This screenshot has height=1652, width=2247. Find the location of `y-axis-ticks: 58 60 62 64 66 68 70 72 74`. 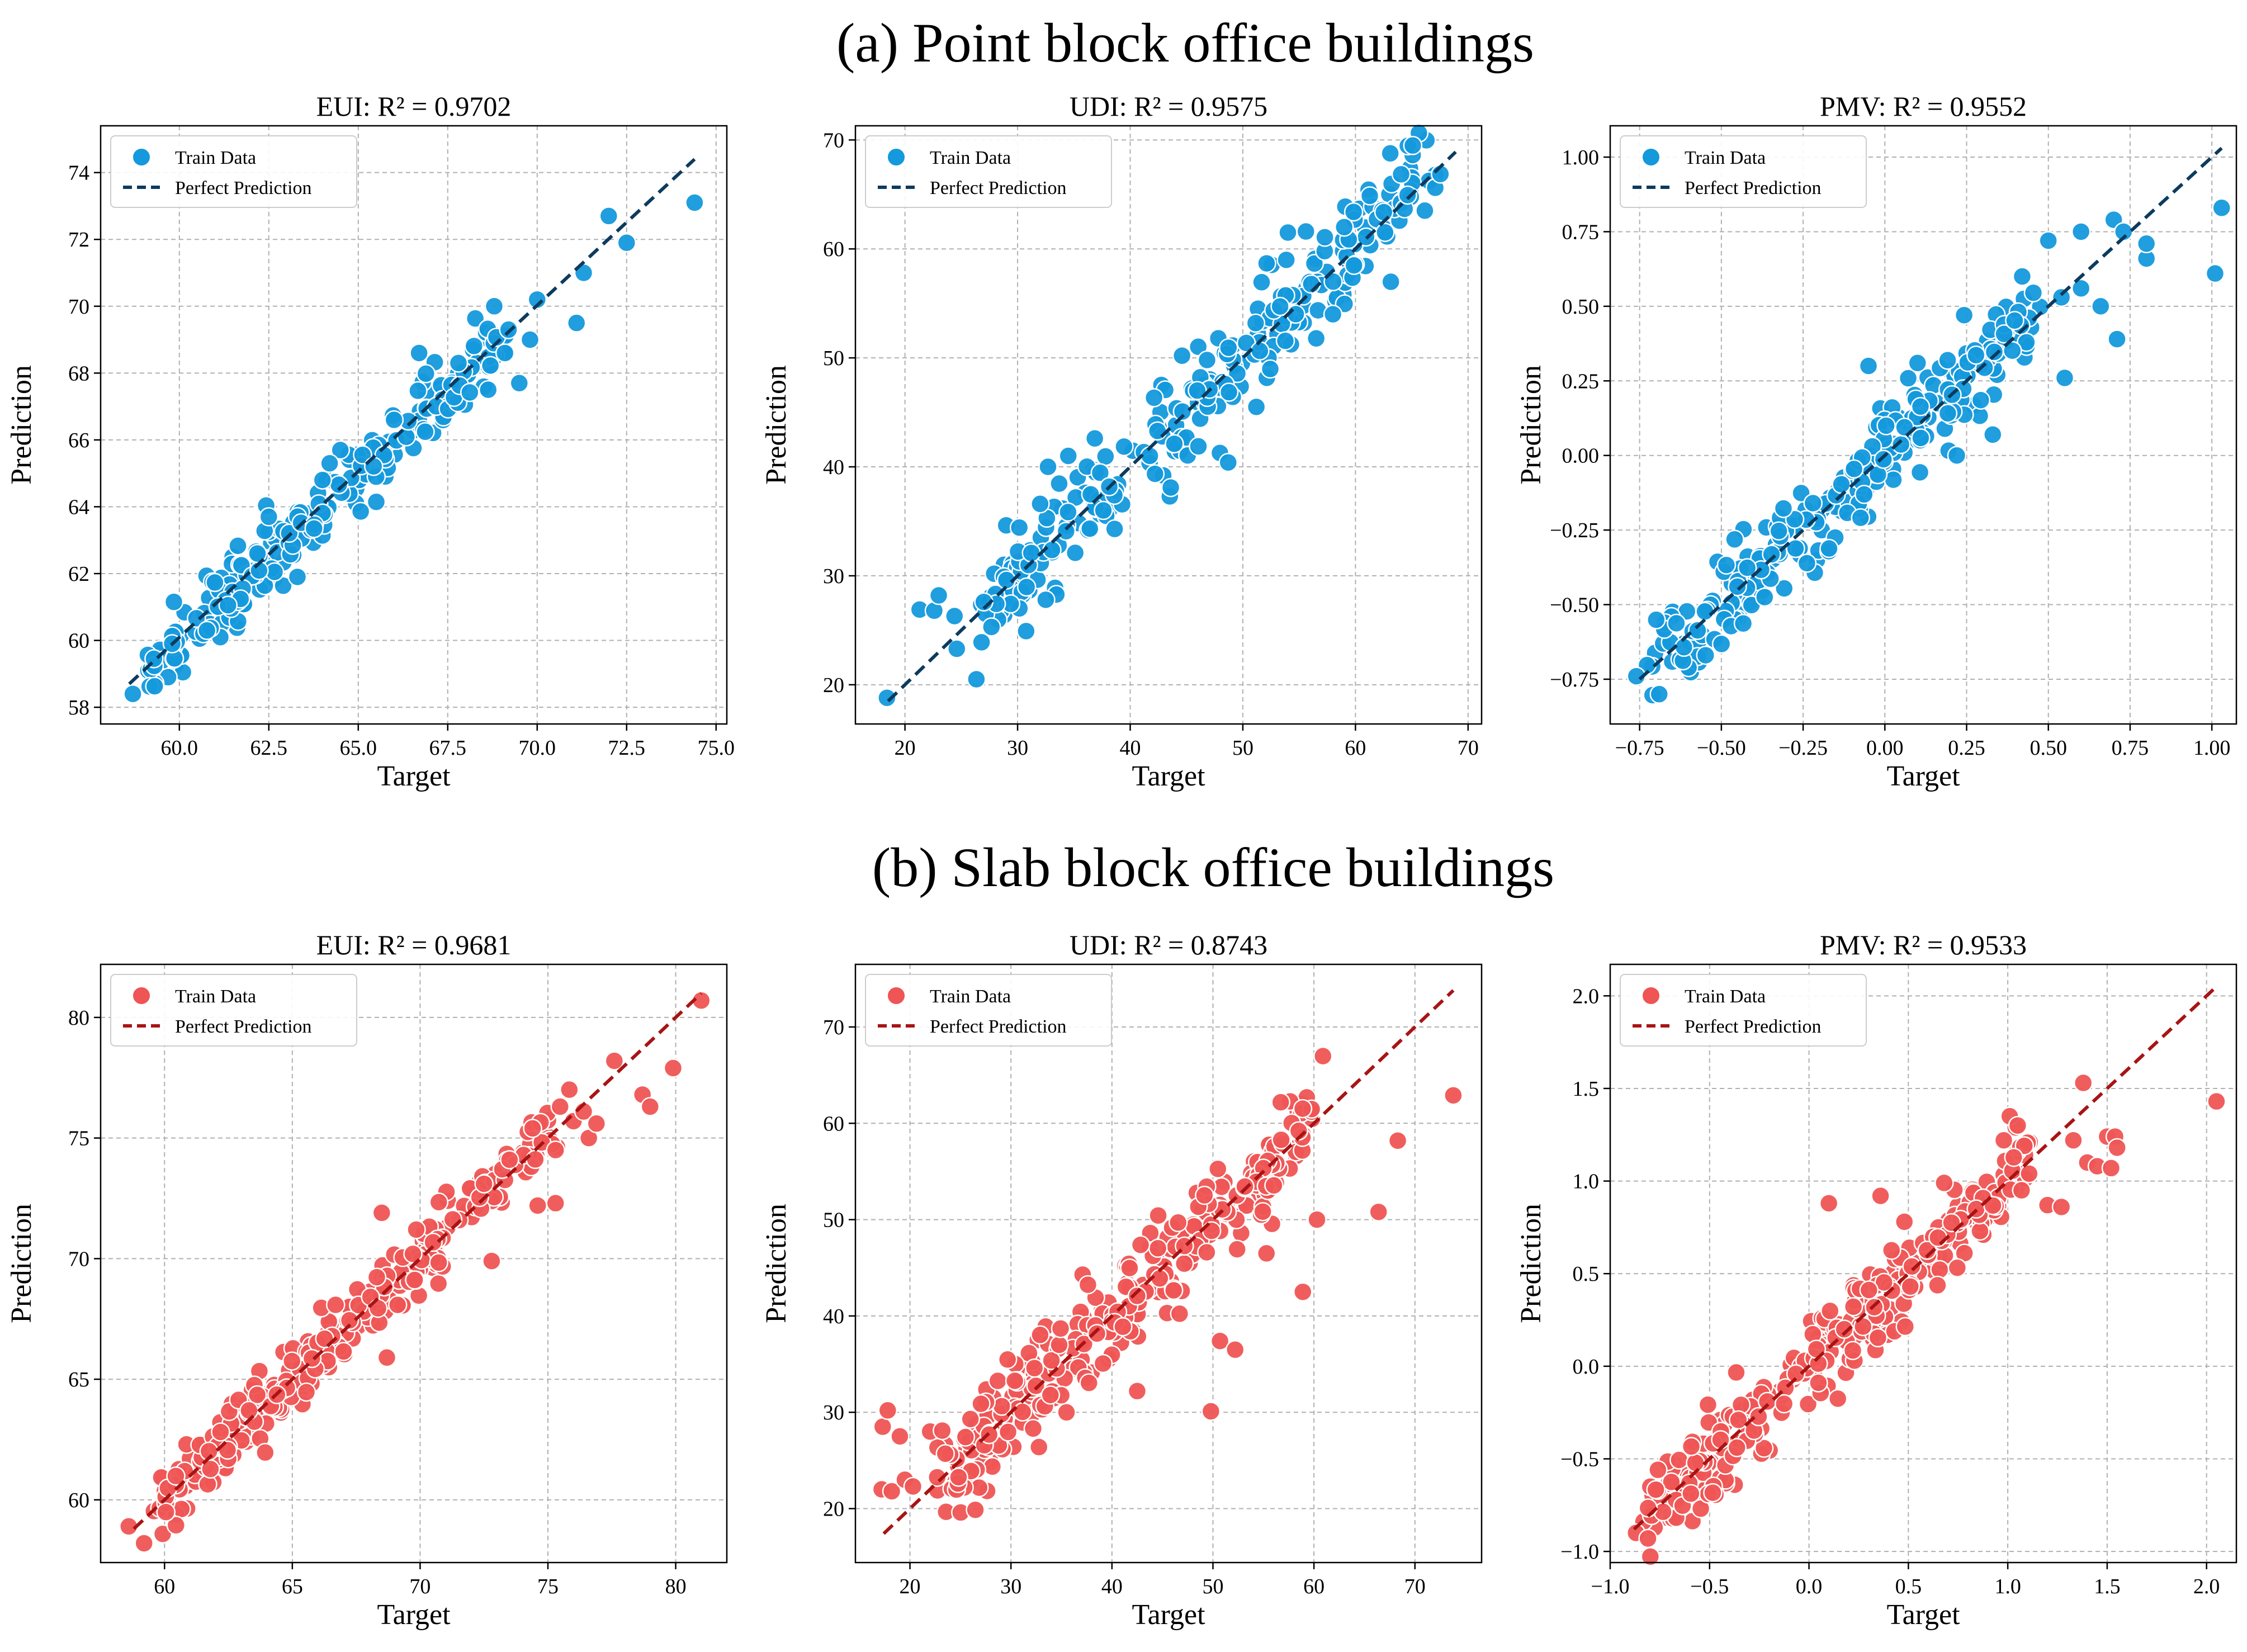

y-axis-ticks: 58 60 62 64 66 68 70 72 74 is located at coordinates (85, 441).